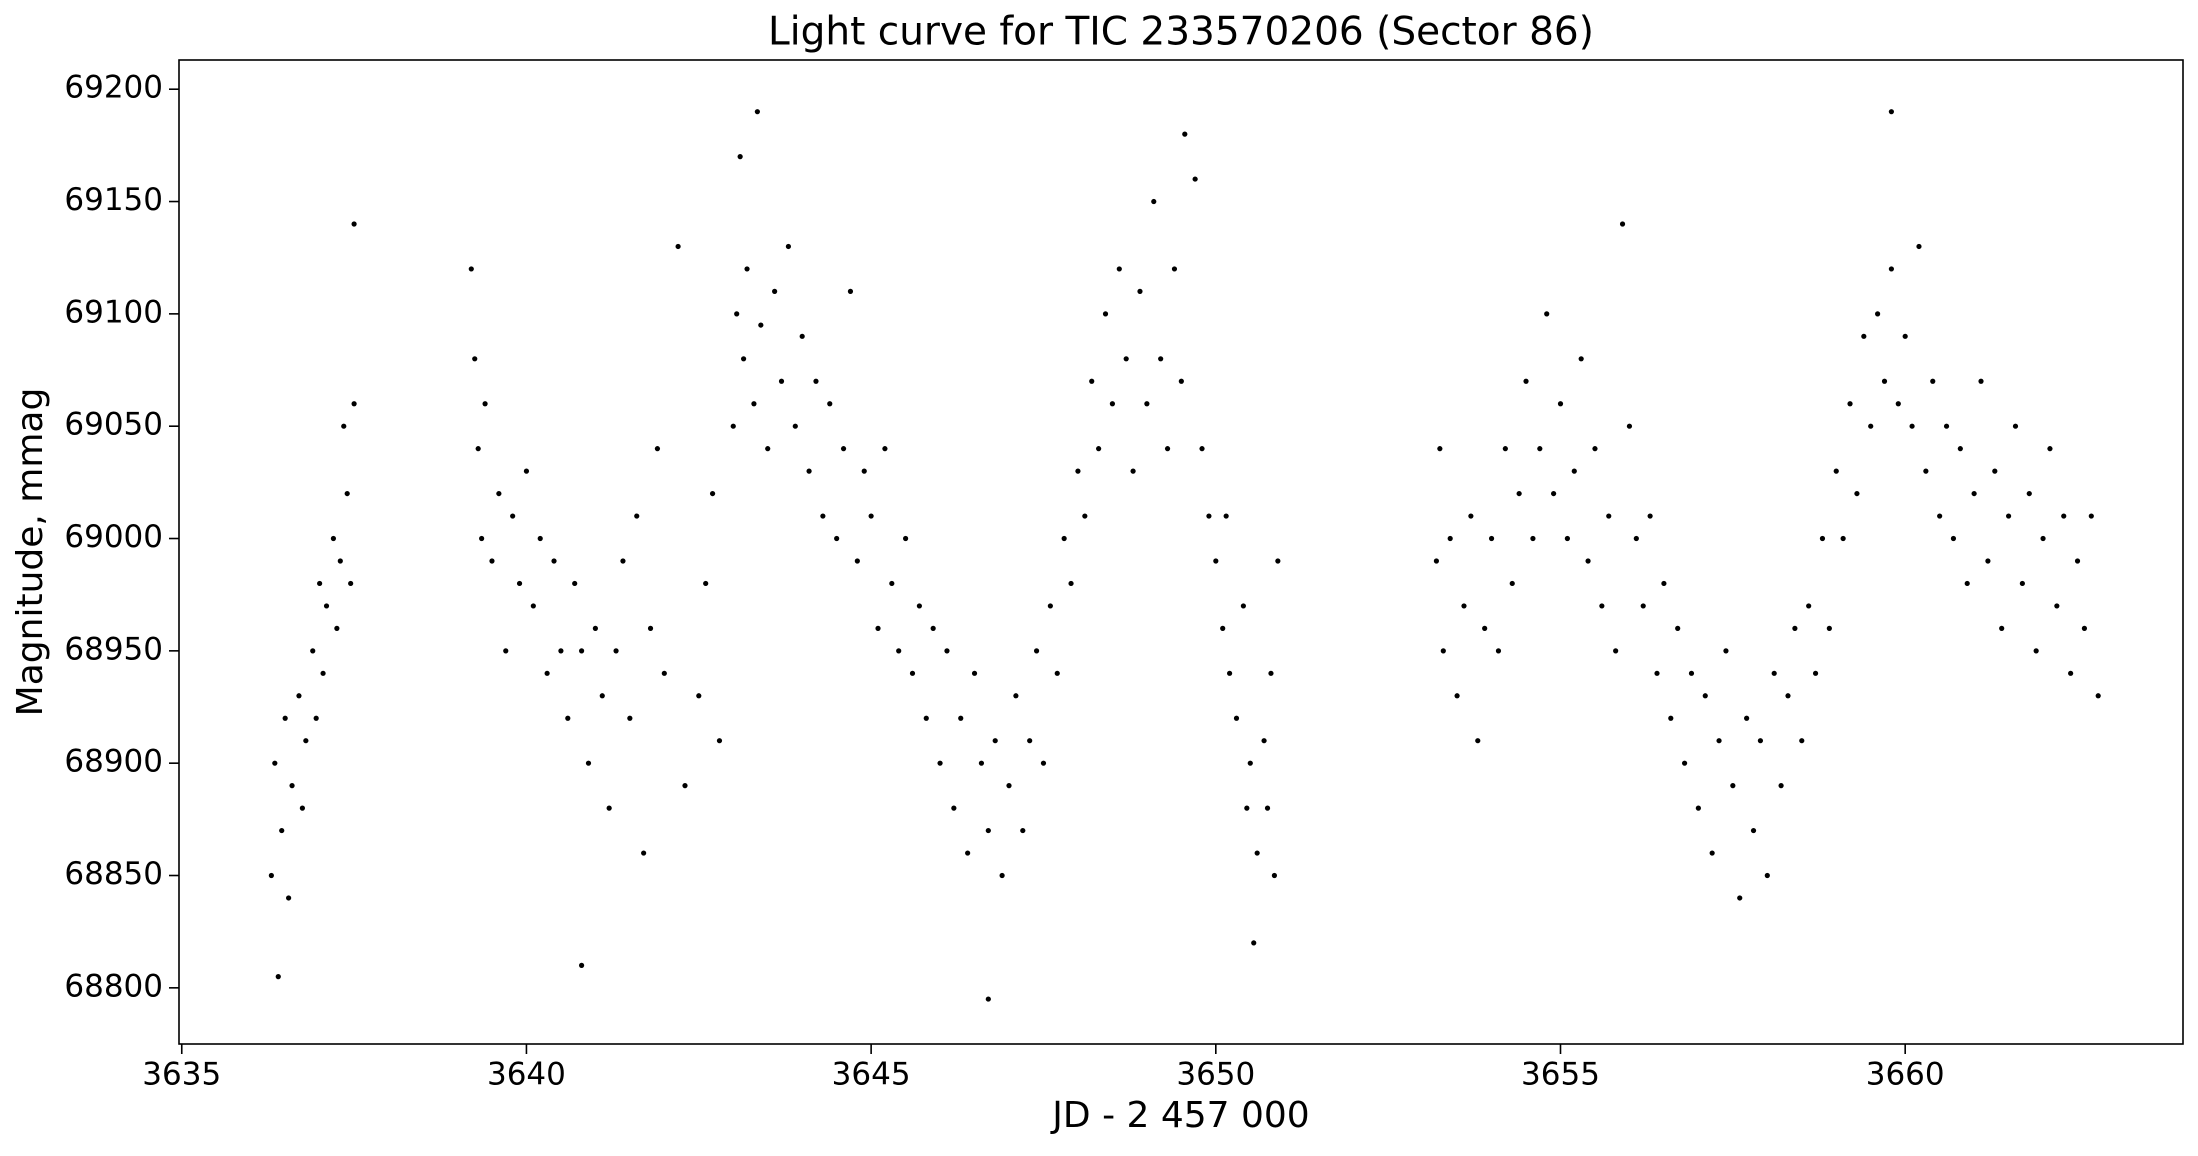 The width and height of the screenshot is (2198, 1156). What do you see at coordinates (113, 200) in the screenshot?
I see `y-tick-label: 69150` at bounding box center [113, 200].